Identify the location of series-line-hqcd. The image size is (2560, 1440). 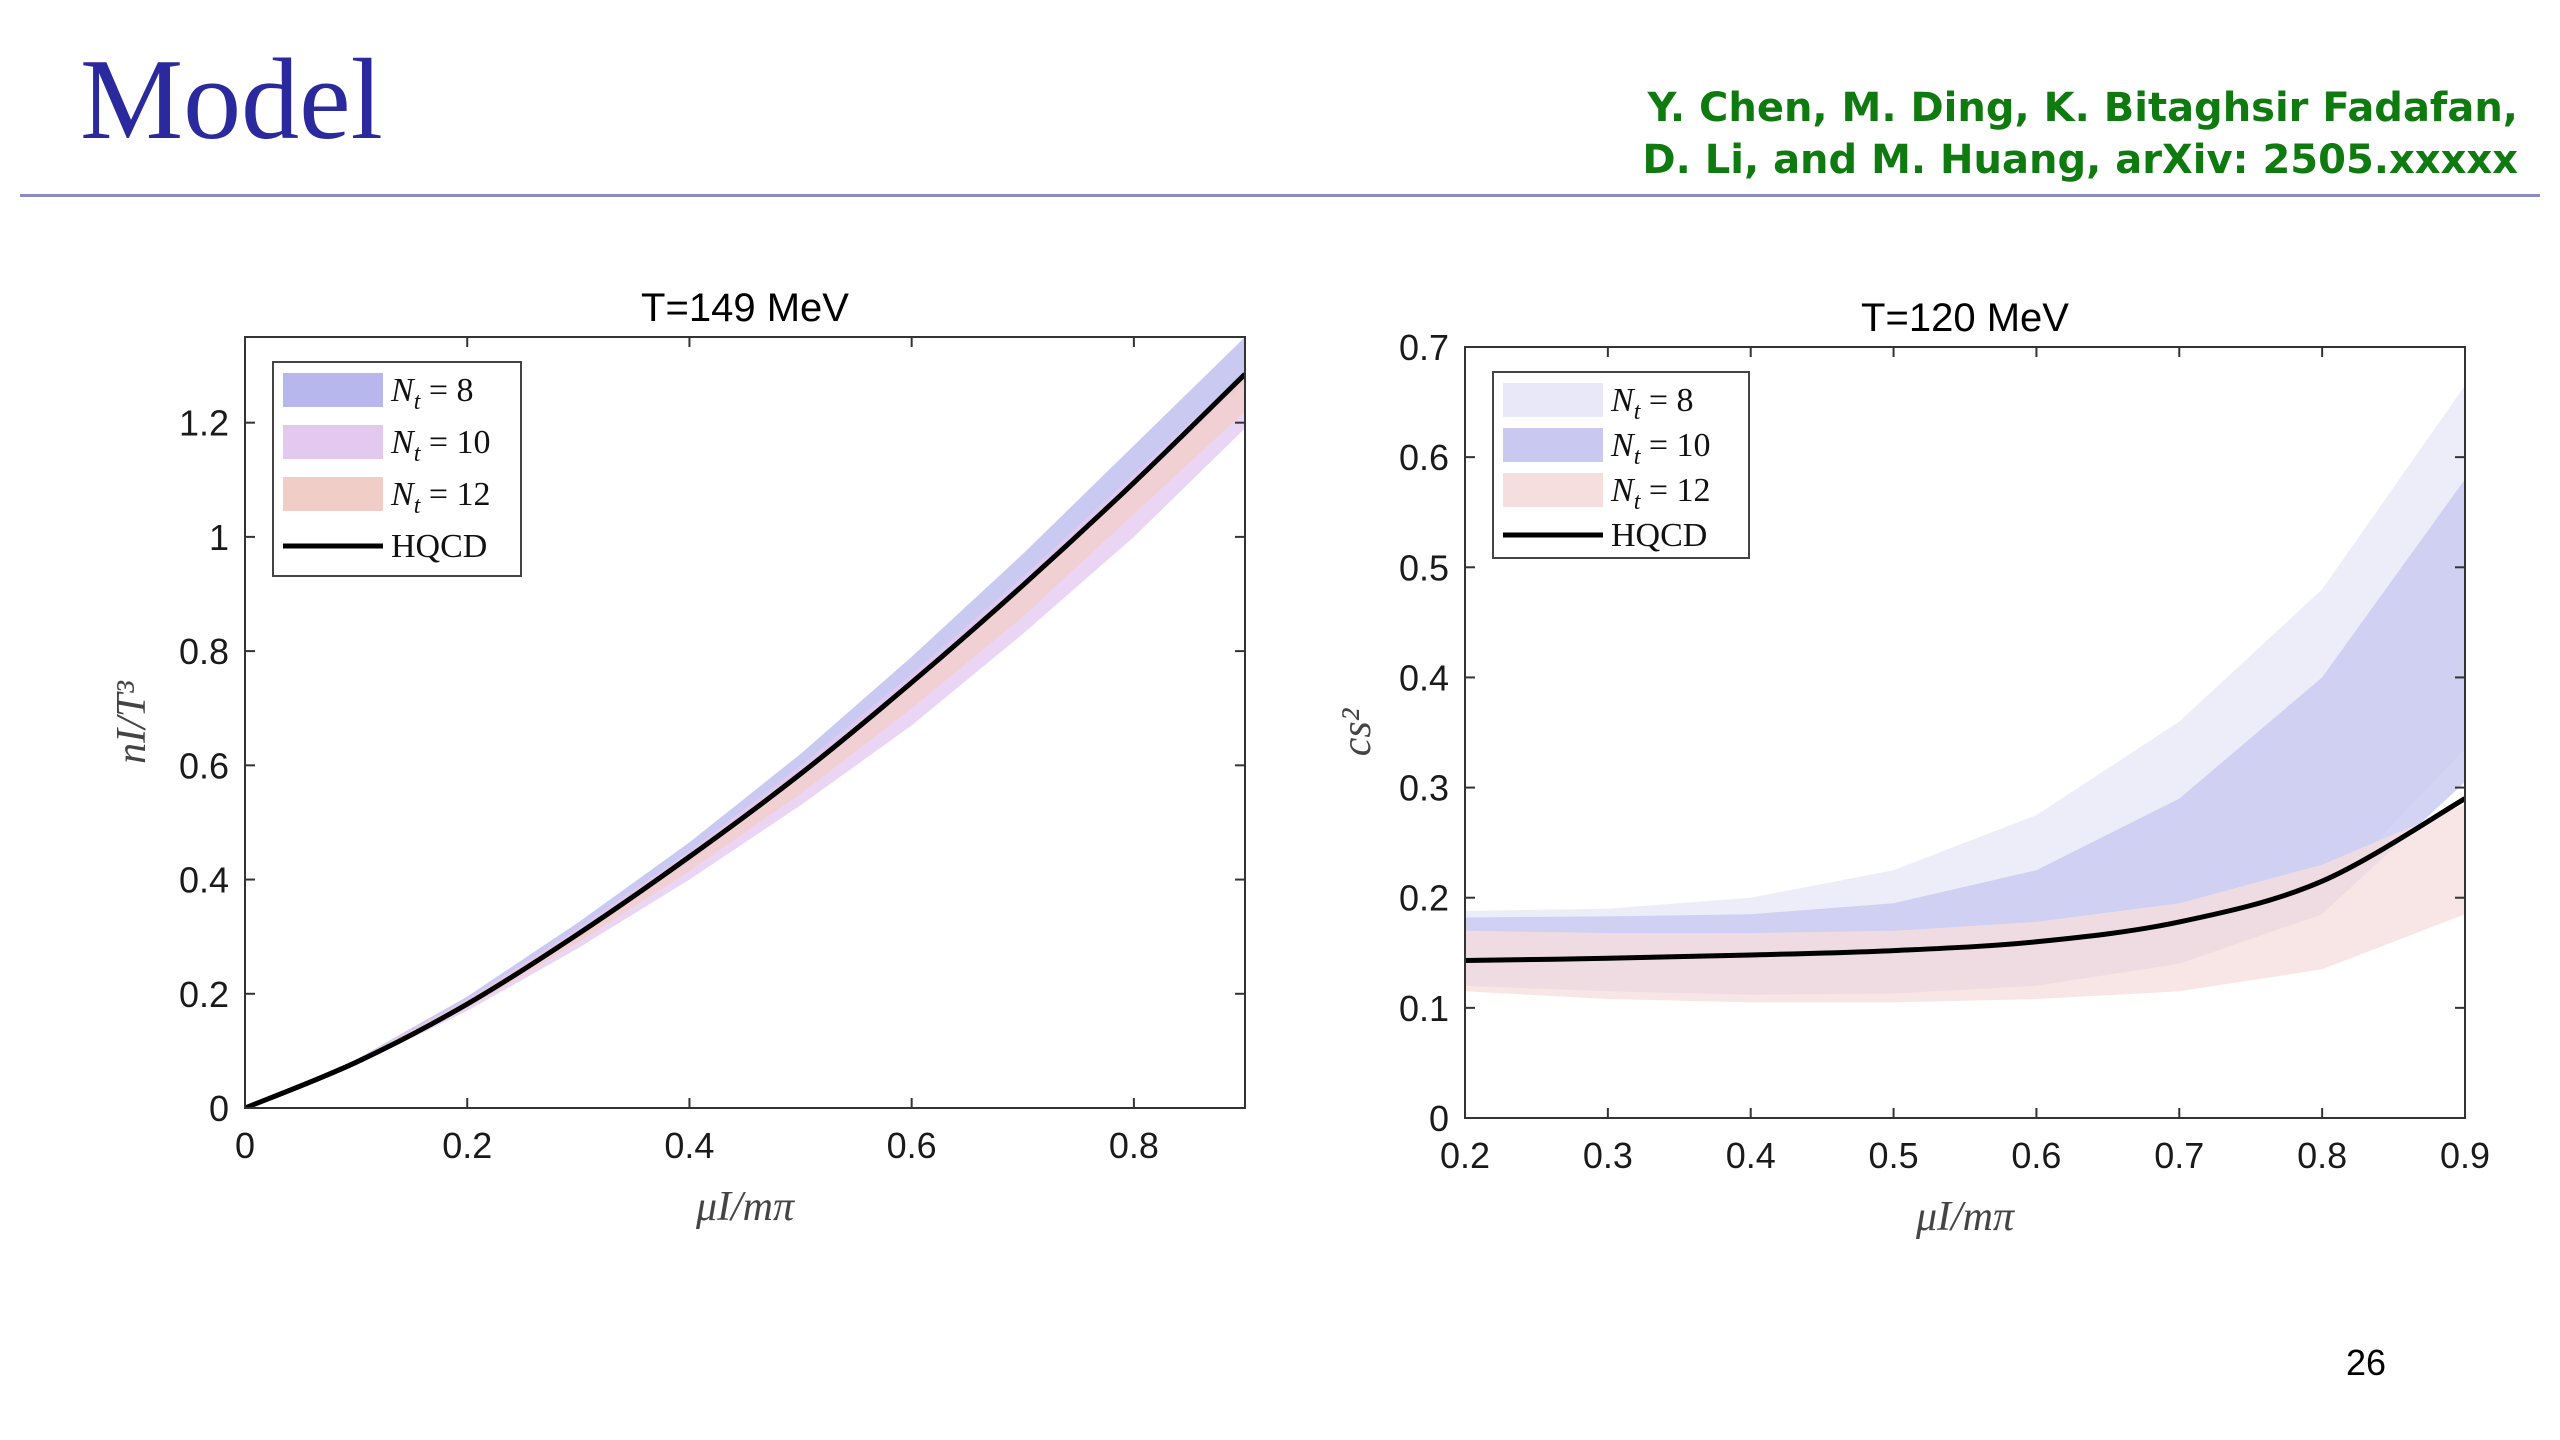
(1965, 879).